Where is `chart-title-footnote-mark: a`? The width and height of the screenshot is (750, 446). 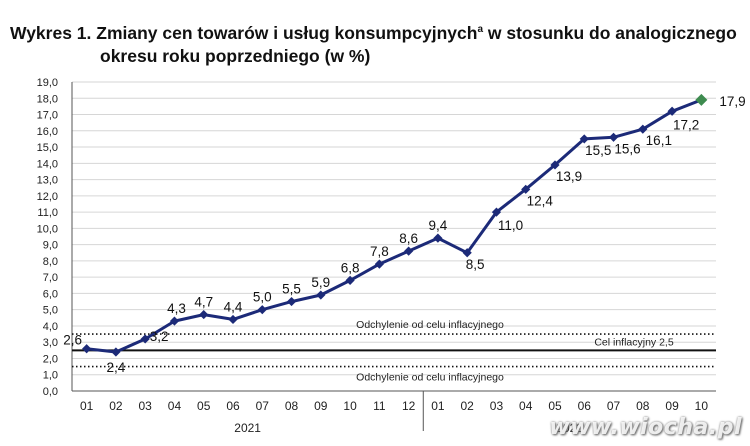
chart-title-footnote-mark: a is located at coordinates (480, 29).